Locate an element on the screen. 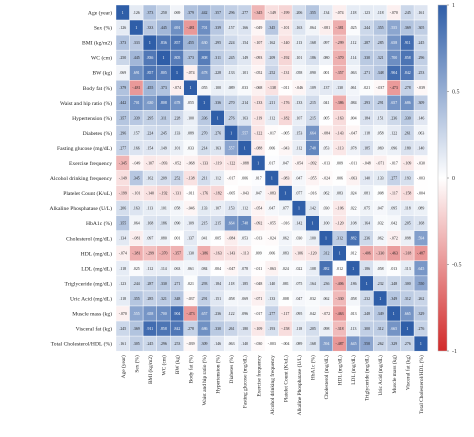  cell-value-label: -.049 is located at coordinates (258, 28).